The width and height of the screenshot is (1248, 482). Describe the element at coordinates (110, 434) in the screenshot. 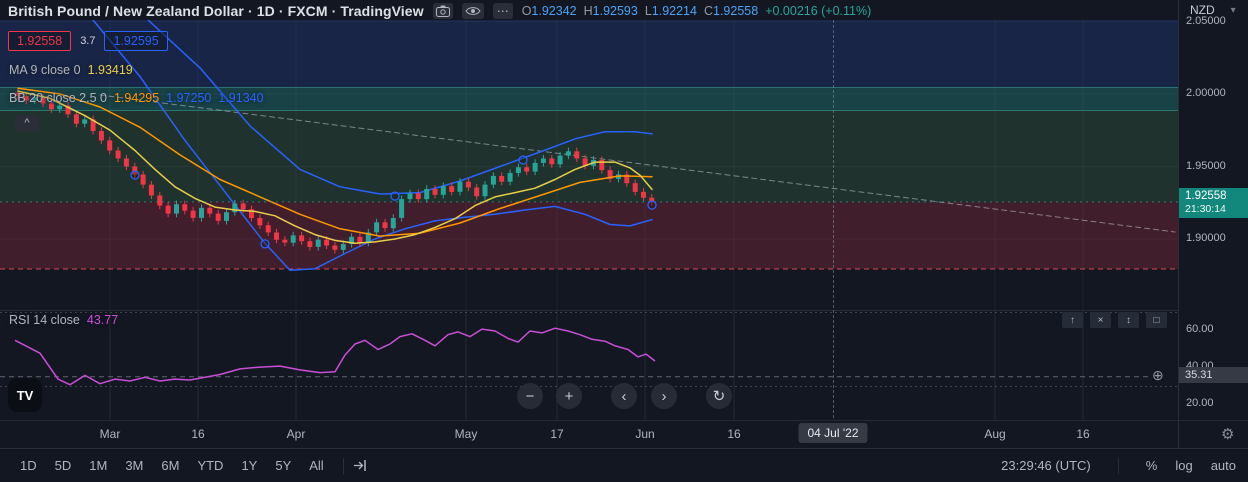

I see `time-axis-label: Mar` at that location.